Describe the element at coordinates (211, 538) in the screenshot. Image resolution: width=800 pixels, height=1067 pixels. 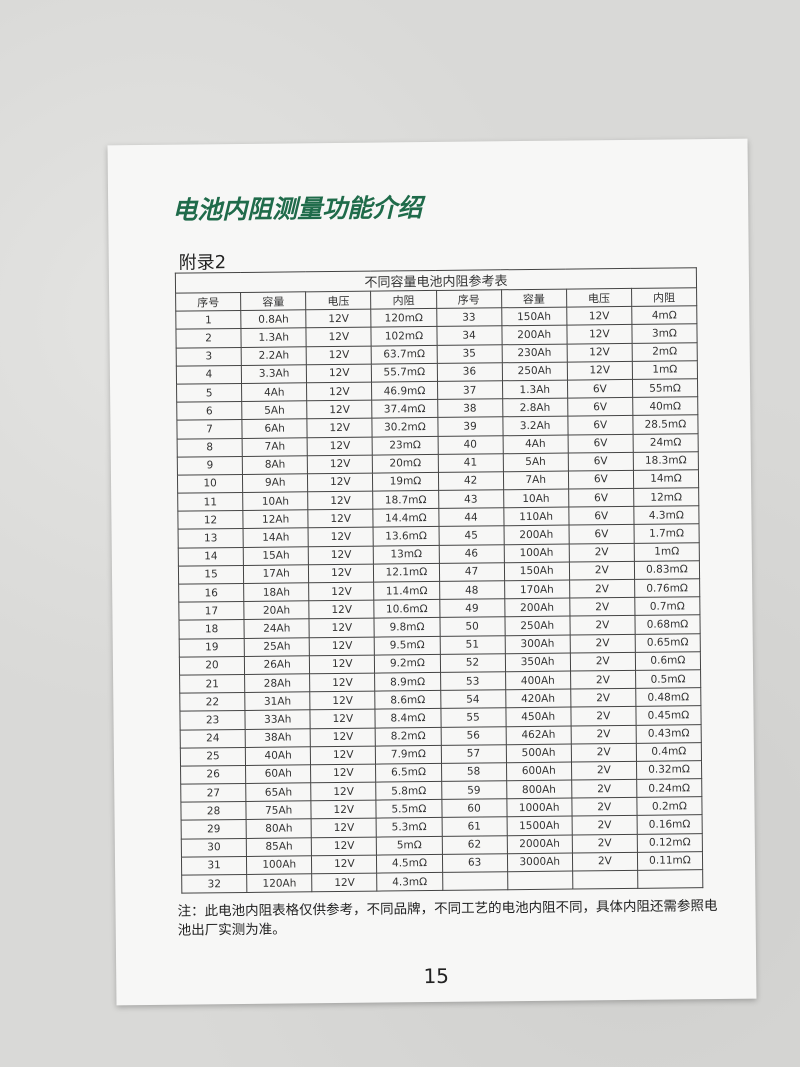
I see `table-cell: 13` at that location.